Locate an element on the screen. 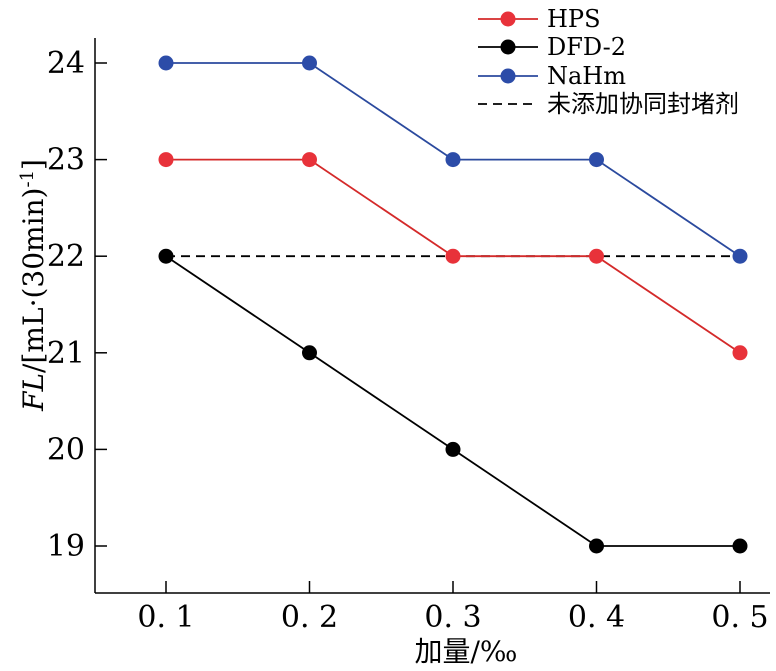 The width and height of the screenshot is (776, 671). y-tick-label: 23 is located at coordinates (66, 160).